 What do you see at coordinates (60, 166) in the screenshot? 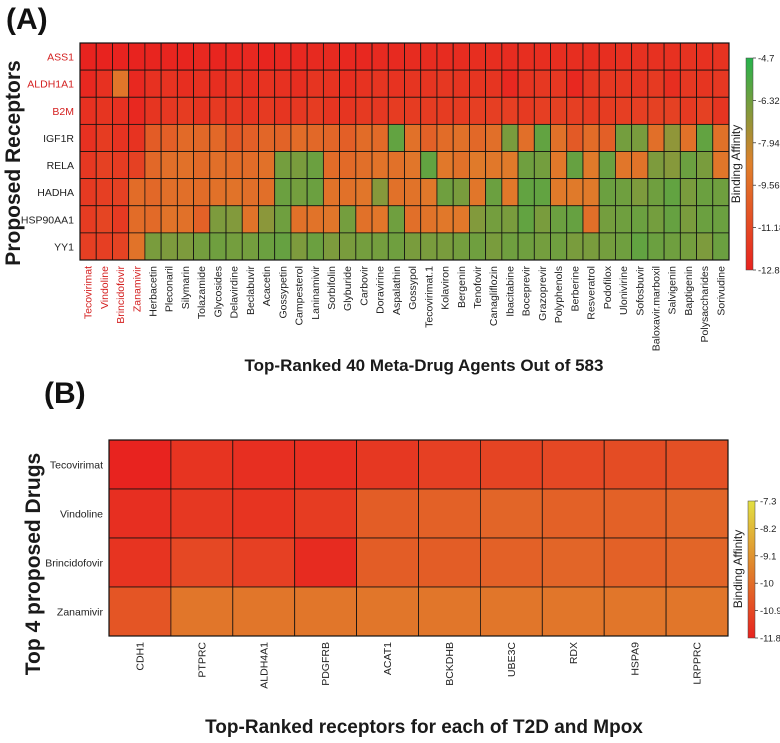
I see `row-label: RELA` at bounding box center [60, 166].